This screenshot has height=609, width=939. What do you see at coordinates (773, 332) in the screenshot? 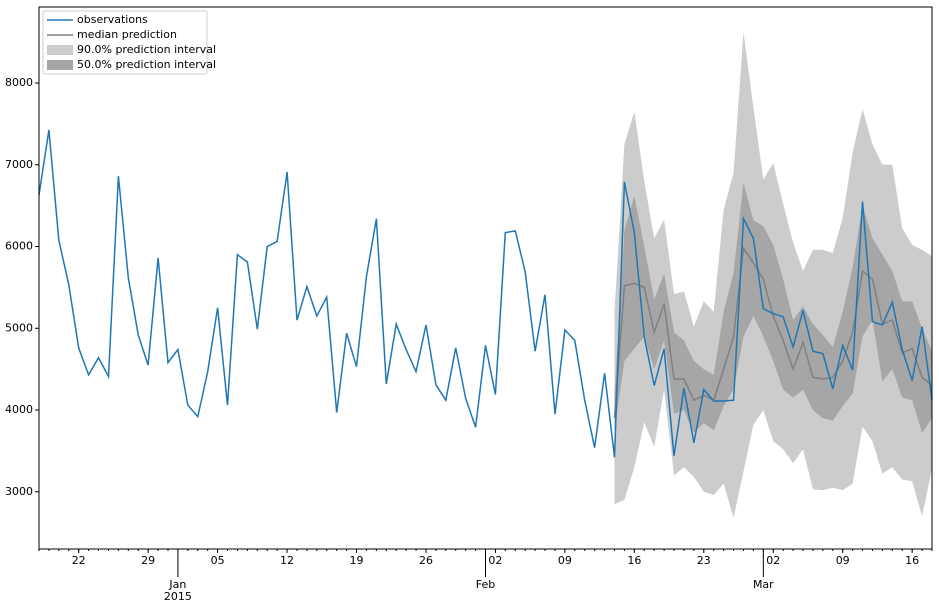
I see `median-line` at bounding box center [773, 332].